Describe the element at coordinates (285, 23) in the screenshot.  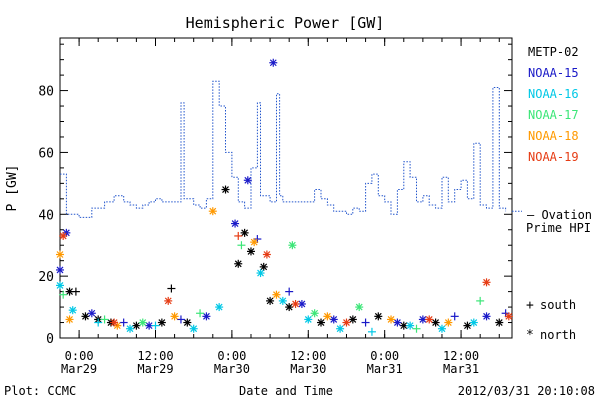
I see `chart-title: Hemispheric Power [GW]` at that location.